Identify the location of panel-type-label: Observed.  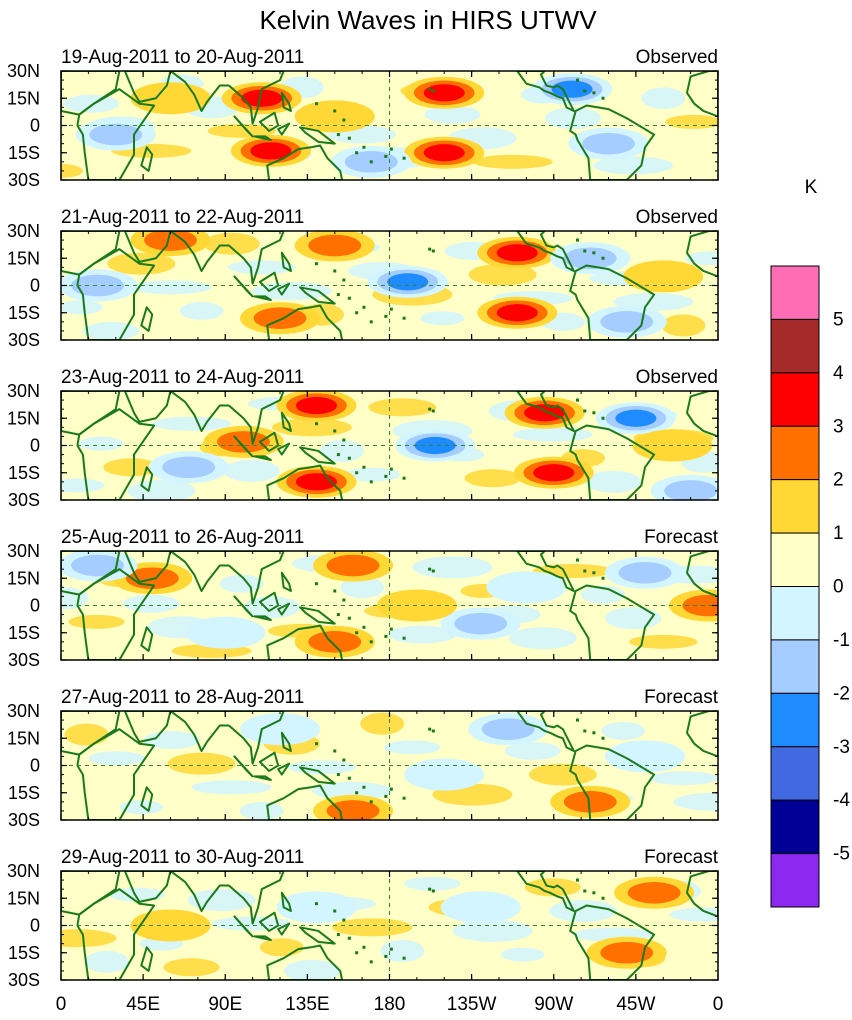
(677, 377).